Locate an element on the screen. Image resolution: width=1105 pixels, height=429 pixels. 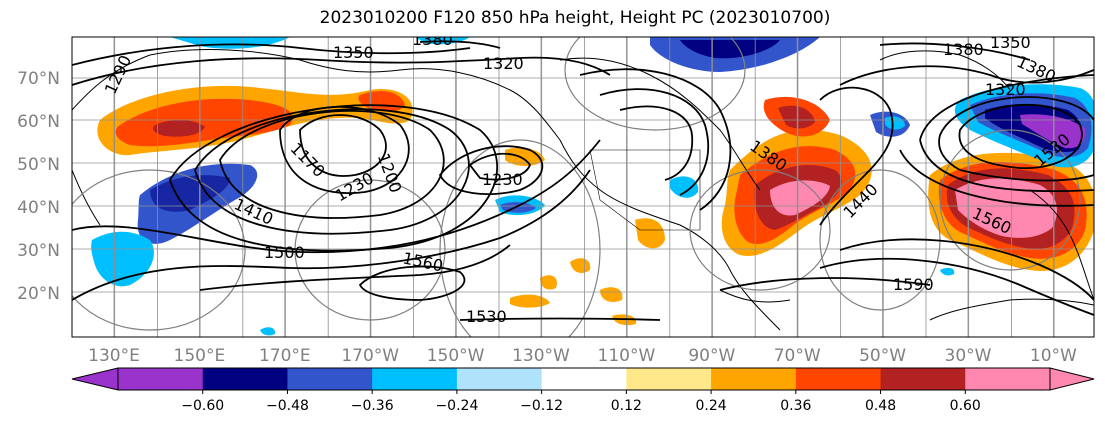
lat-label: 70°N is located at coordinates (38, 79).